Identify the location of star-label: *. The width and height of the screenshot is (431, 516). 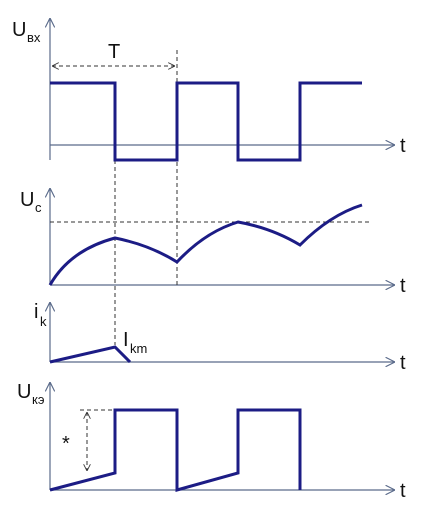
(66, 444).